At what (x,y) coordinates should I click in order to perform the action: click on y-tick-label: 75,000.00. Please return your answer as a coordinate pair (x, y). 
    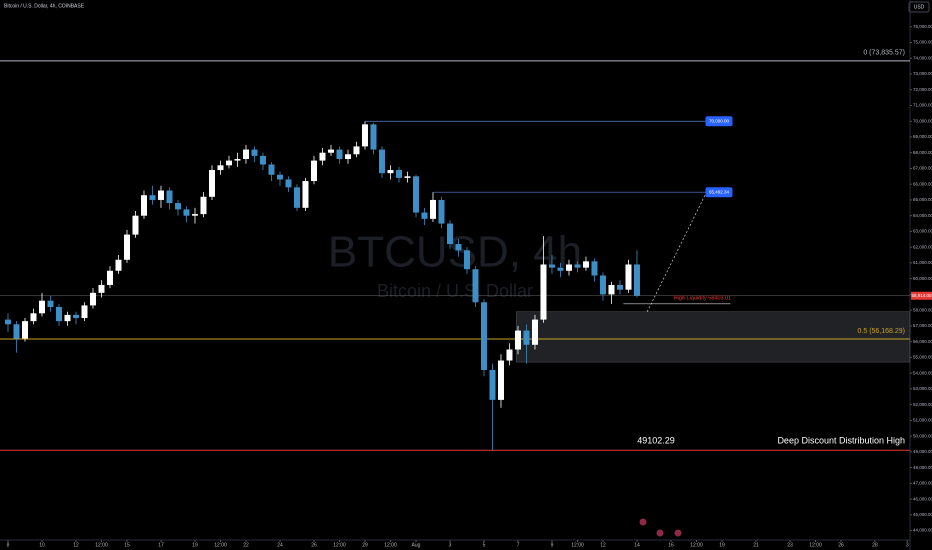
    Looking at the image, I should click on (922, 42).